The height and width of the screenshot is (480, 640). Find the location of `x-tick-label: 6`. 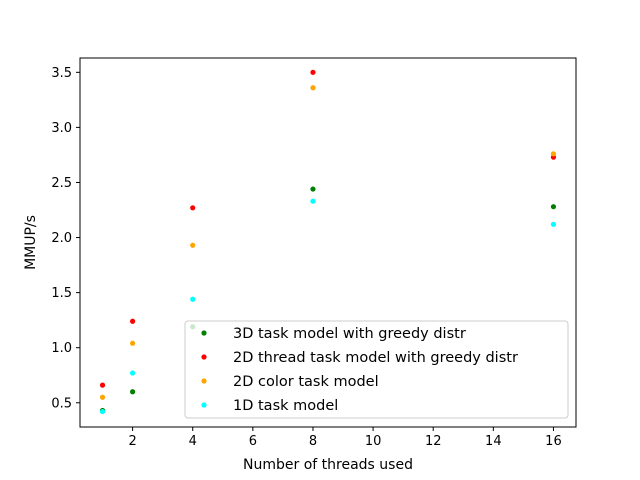

x-tick-label: 6 is located at coordinates (253, 441).